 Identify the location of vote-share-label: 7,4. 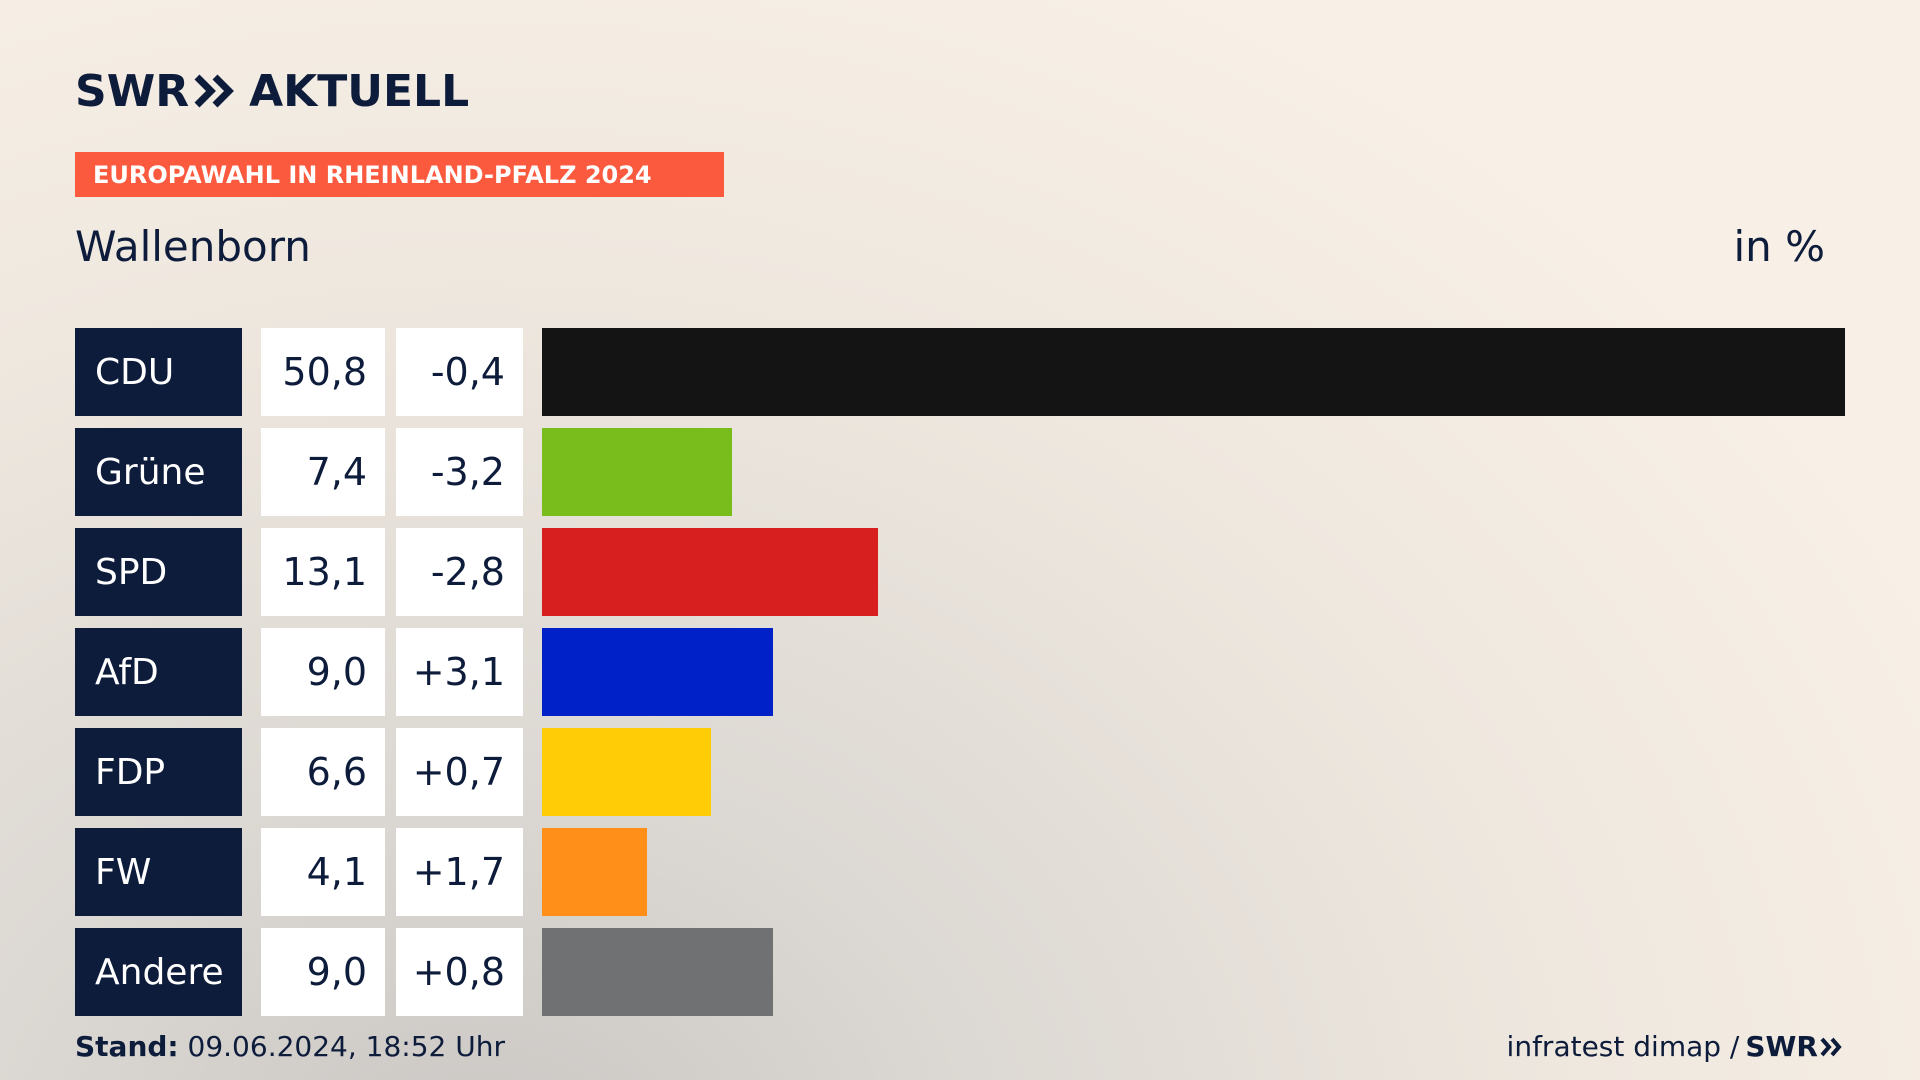
(323, 472).